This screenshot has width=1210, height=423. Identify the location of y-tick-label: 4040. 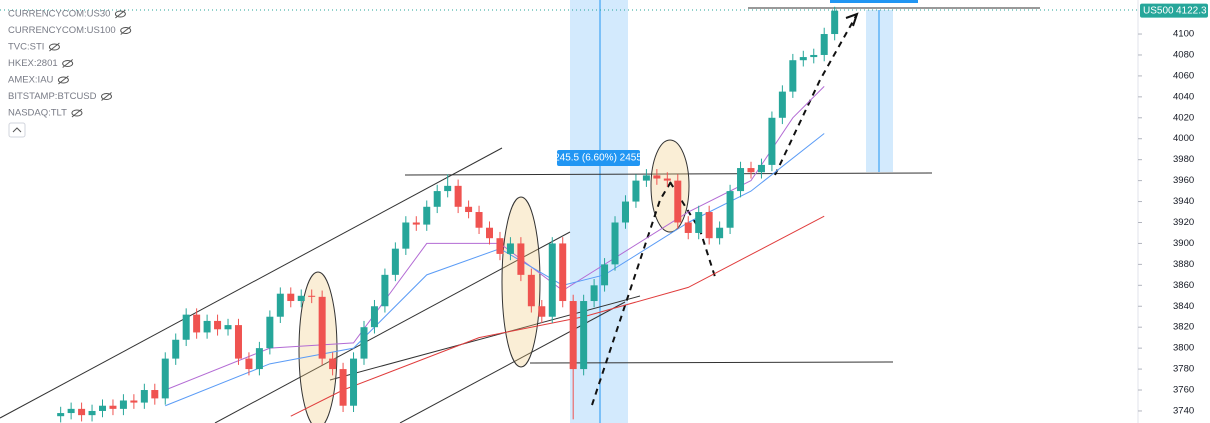
(1183, 96).